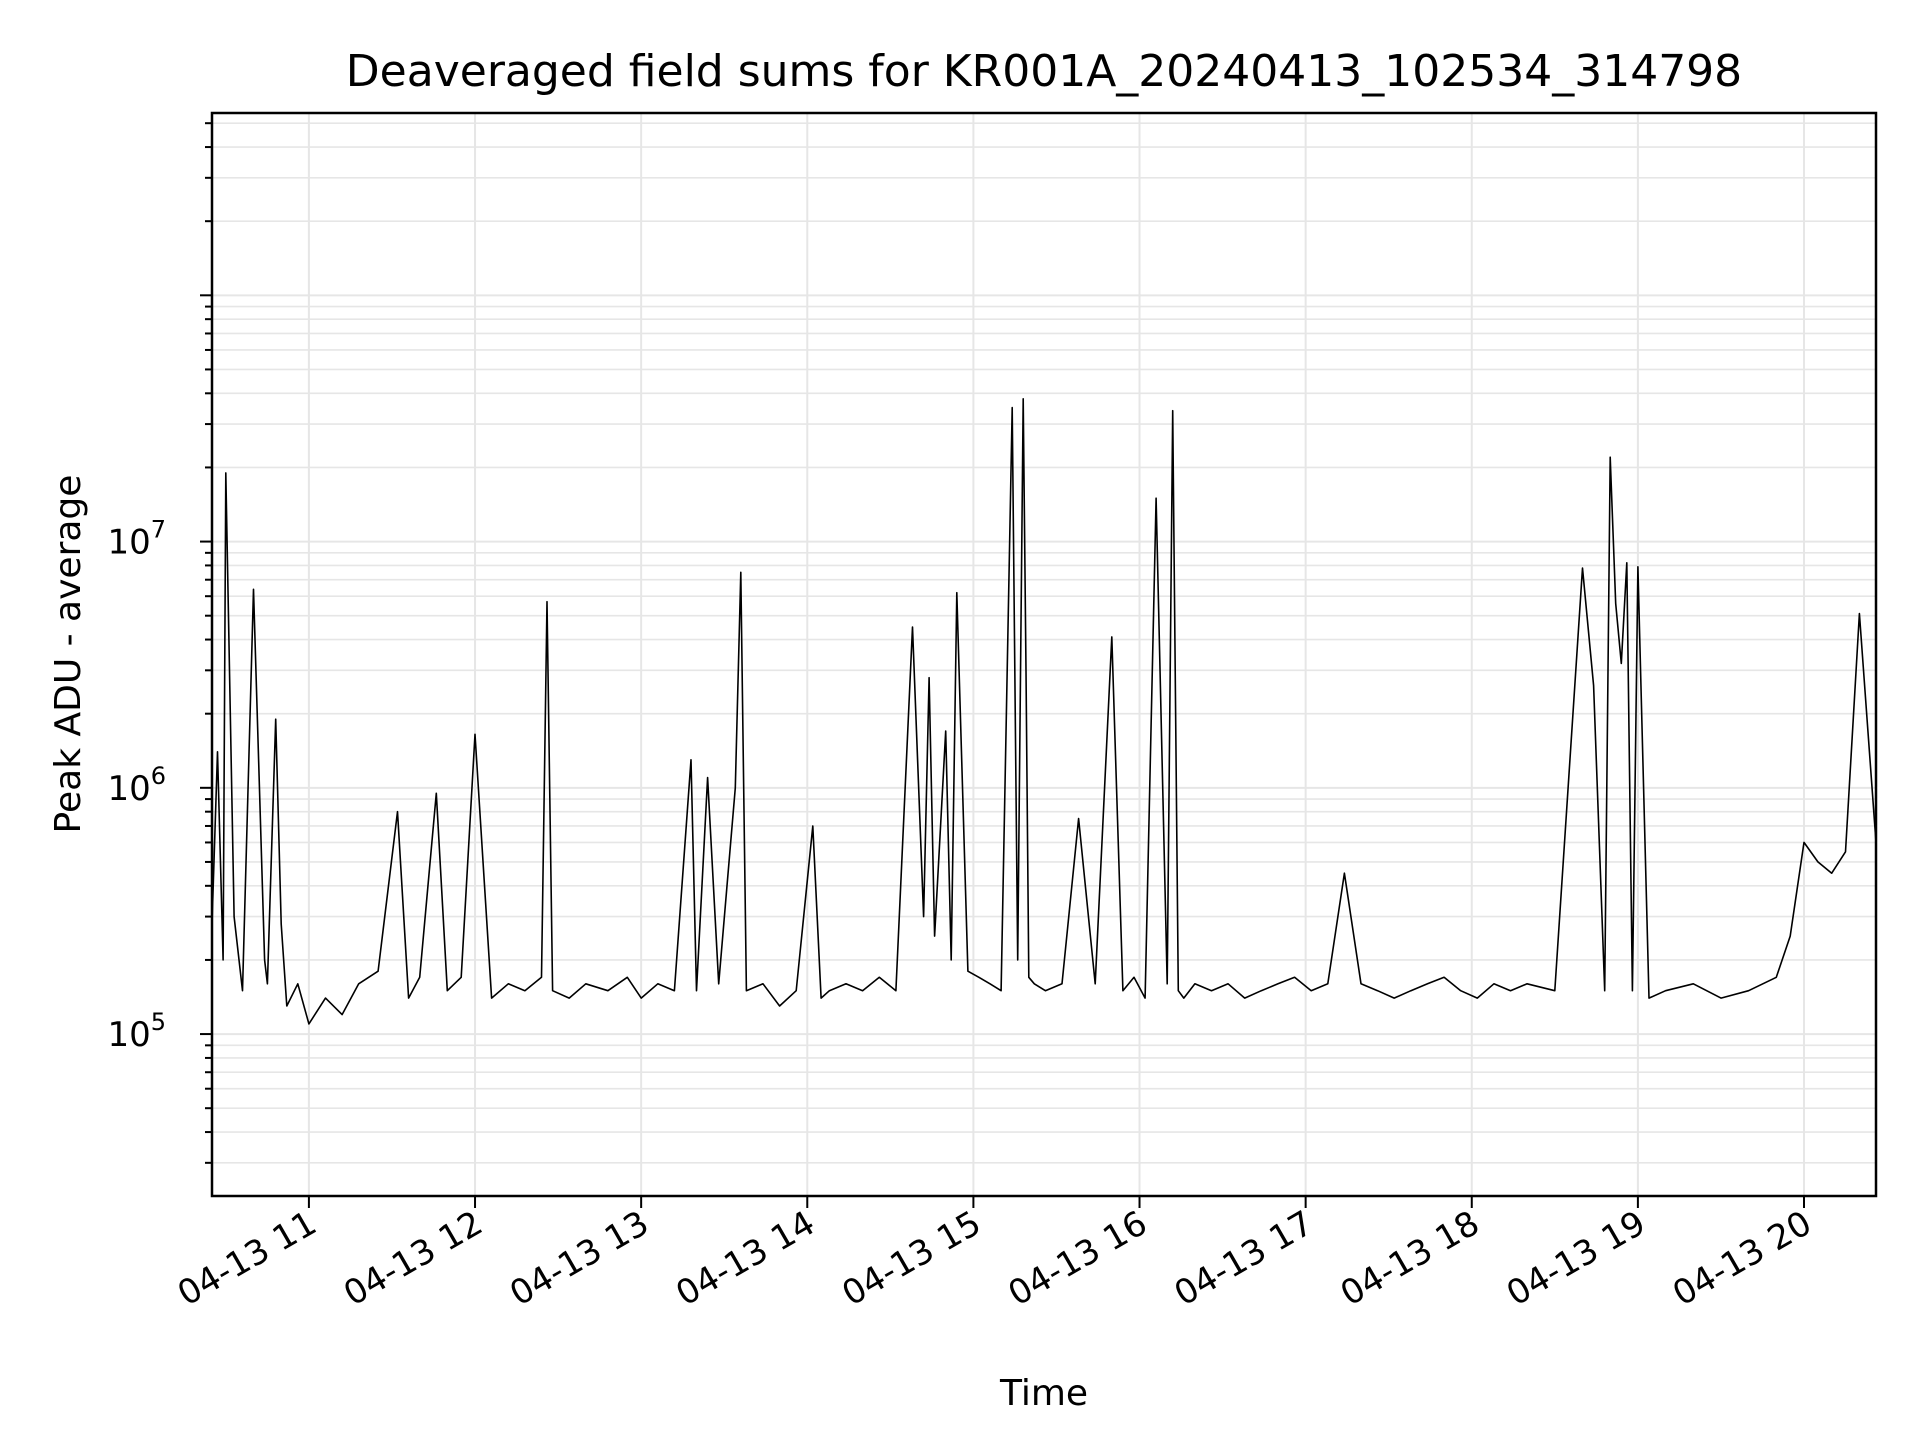 This screenshot has height=1440, width=1920. What do you see at coordinates (1043, 1393) in the screenshot?
I see `x-axis-label: Time` at bounding box center [1043, 1393].